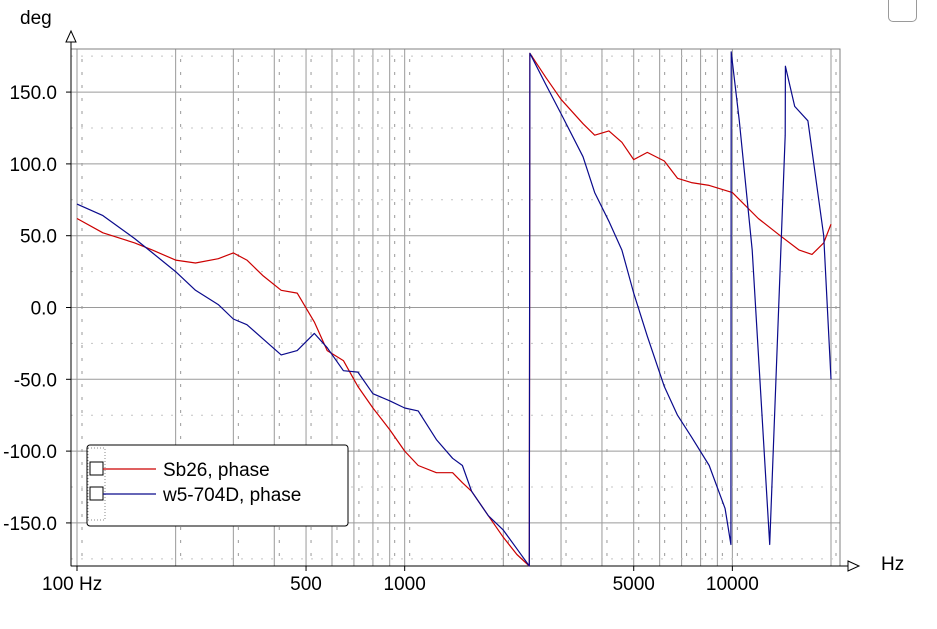 This screenshot has height=629, width=937. Describe the element at coordinates (38, 237) in the screenshot. I see `y-tick-label: 50.0` at that location.